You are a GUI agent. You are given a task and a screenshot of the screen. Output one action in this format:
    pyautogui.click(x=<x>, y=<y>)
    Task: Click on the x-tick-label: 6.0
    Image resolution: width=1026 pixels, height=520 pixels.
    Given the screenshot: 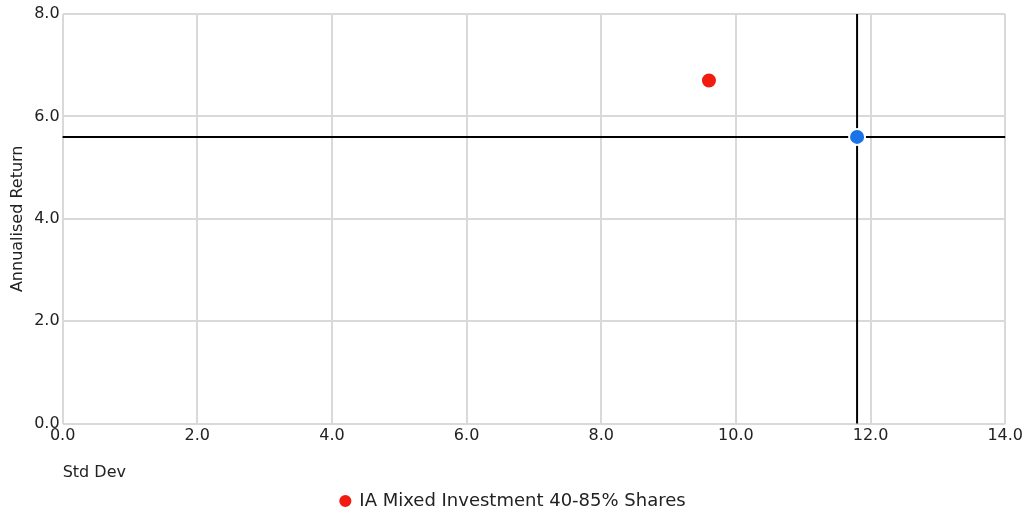 What is the action you would take?
    pyautogui.click(x=466, y=435)
    